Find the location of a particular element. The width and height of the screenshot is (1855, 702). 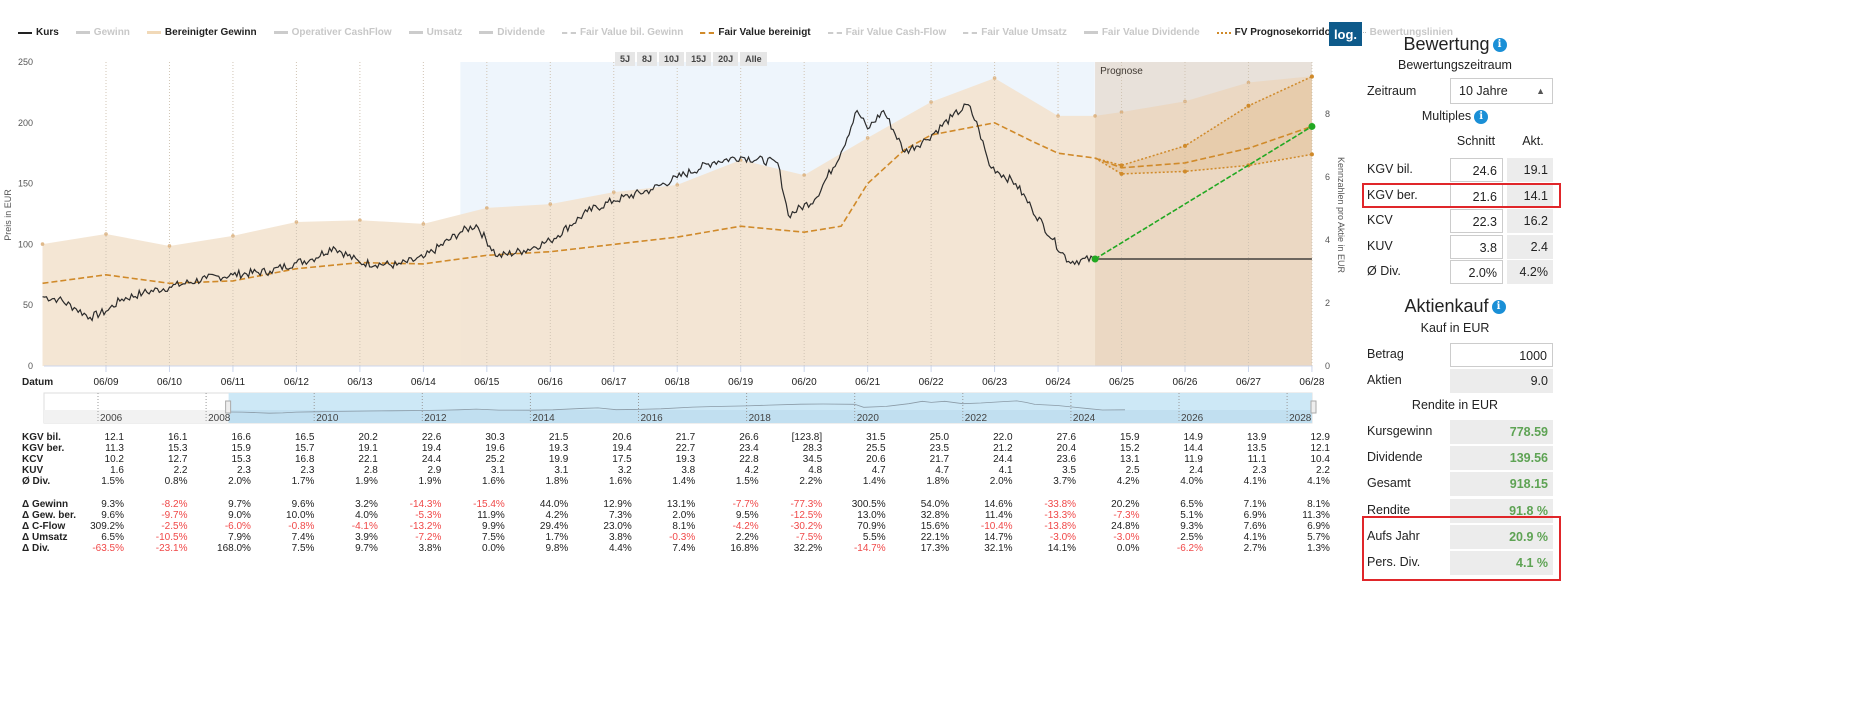

legend-item: Fair Value bereinigt is located at coordinates (755, 32).